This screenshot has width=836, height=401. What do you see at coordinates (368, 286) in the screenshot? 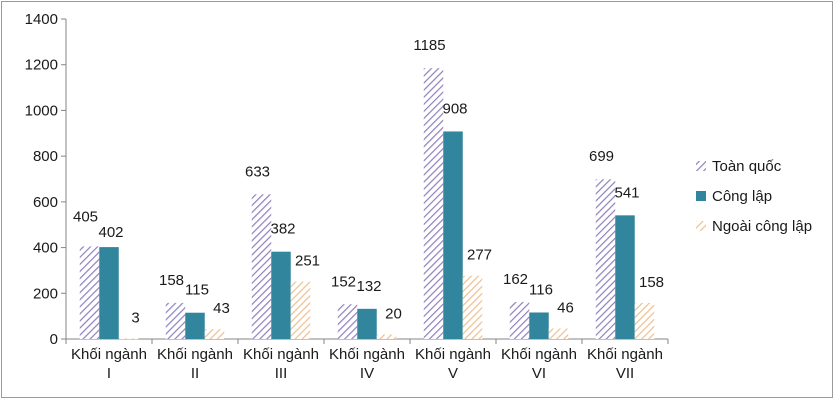
I see `data-label: 132` at bounding box center [368, 286].